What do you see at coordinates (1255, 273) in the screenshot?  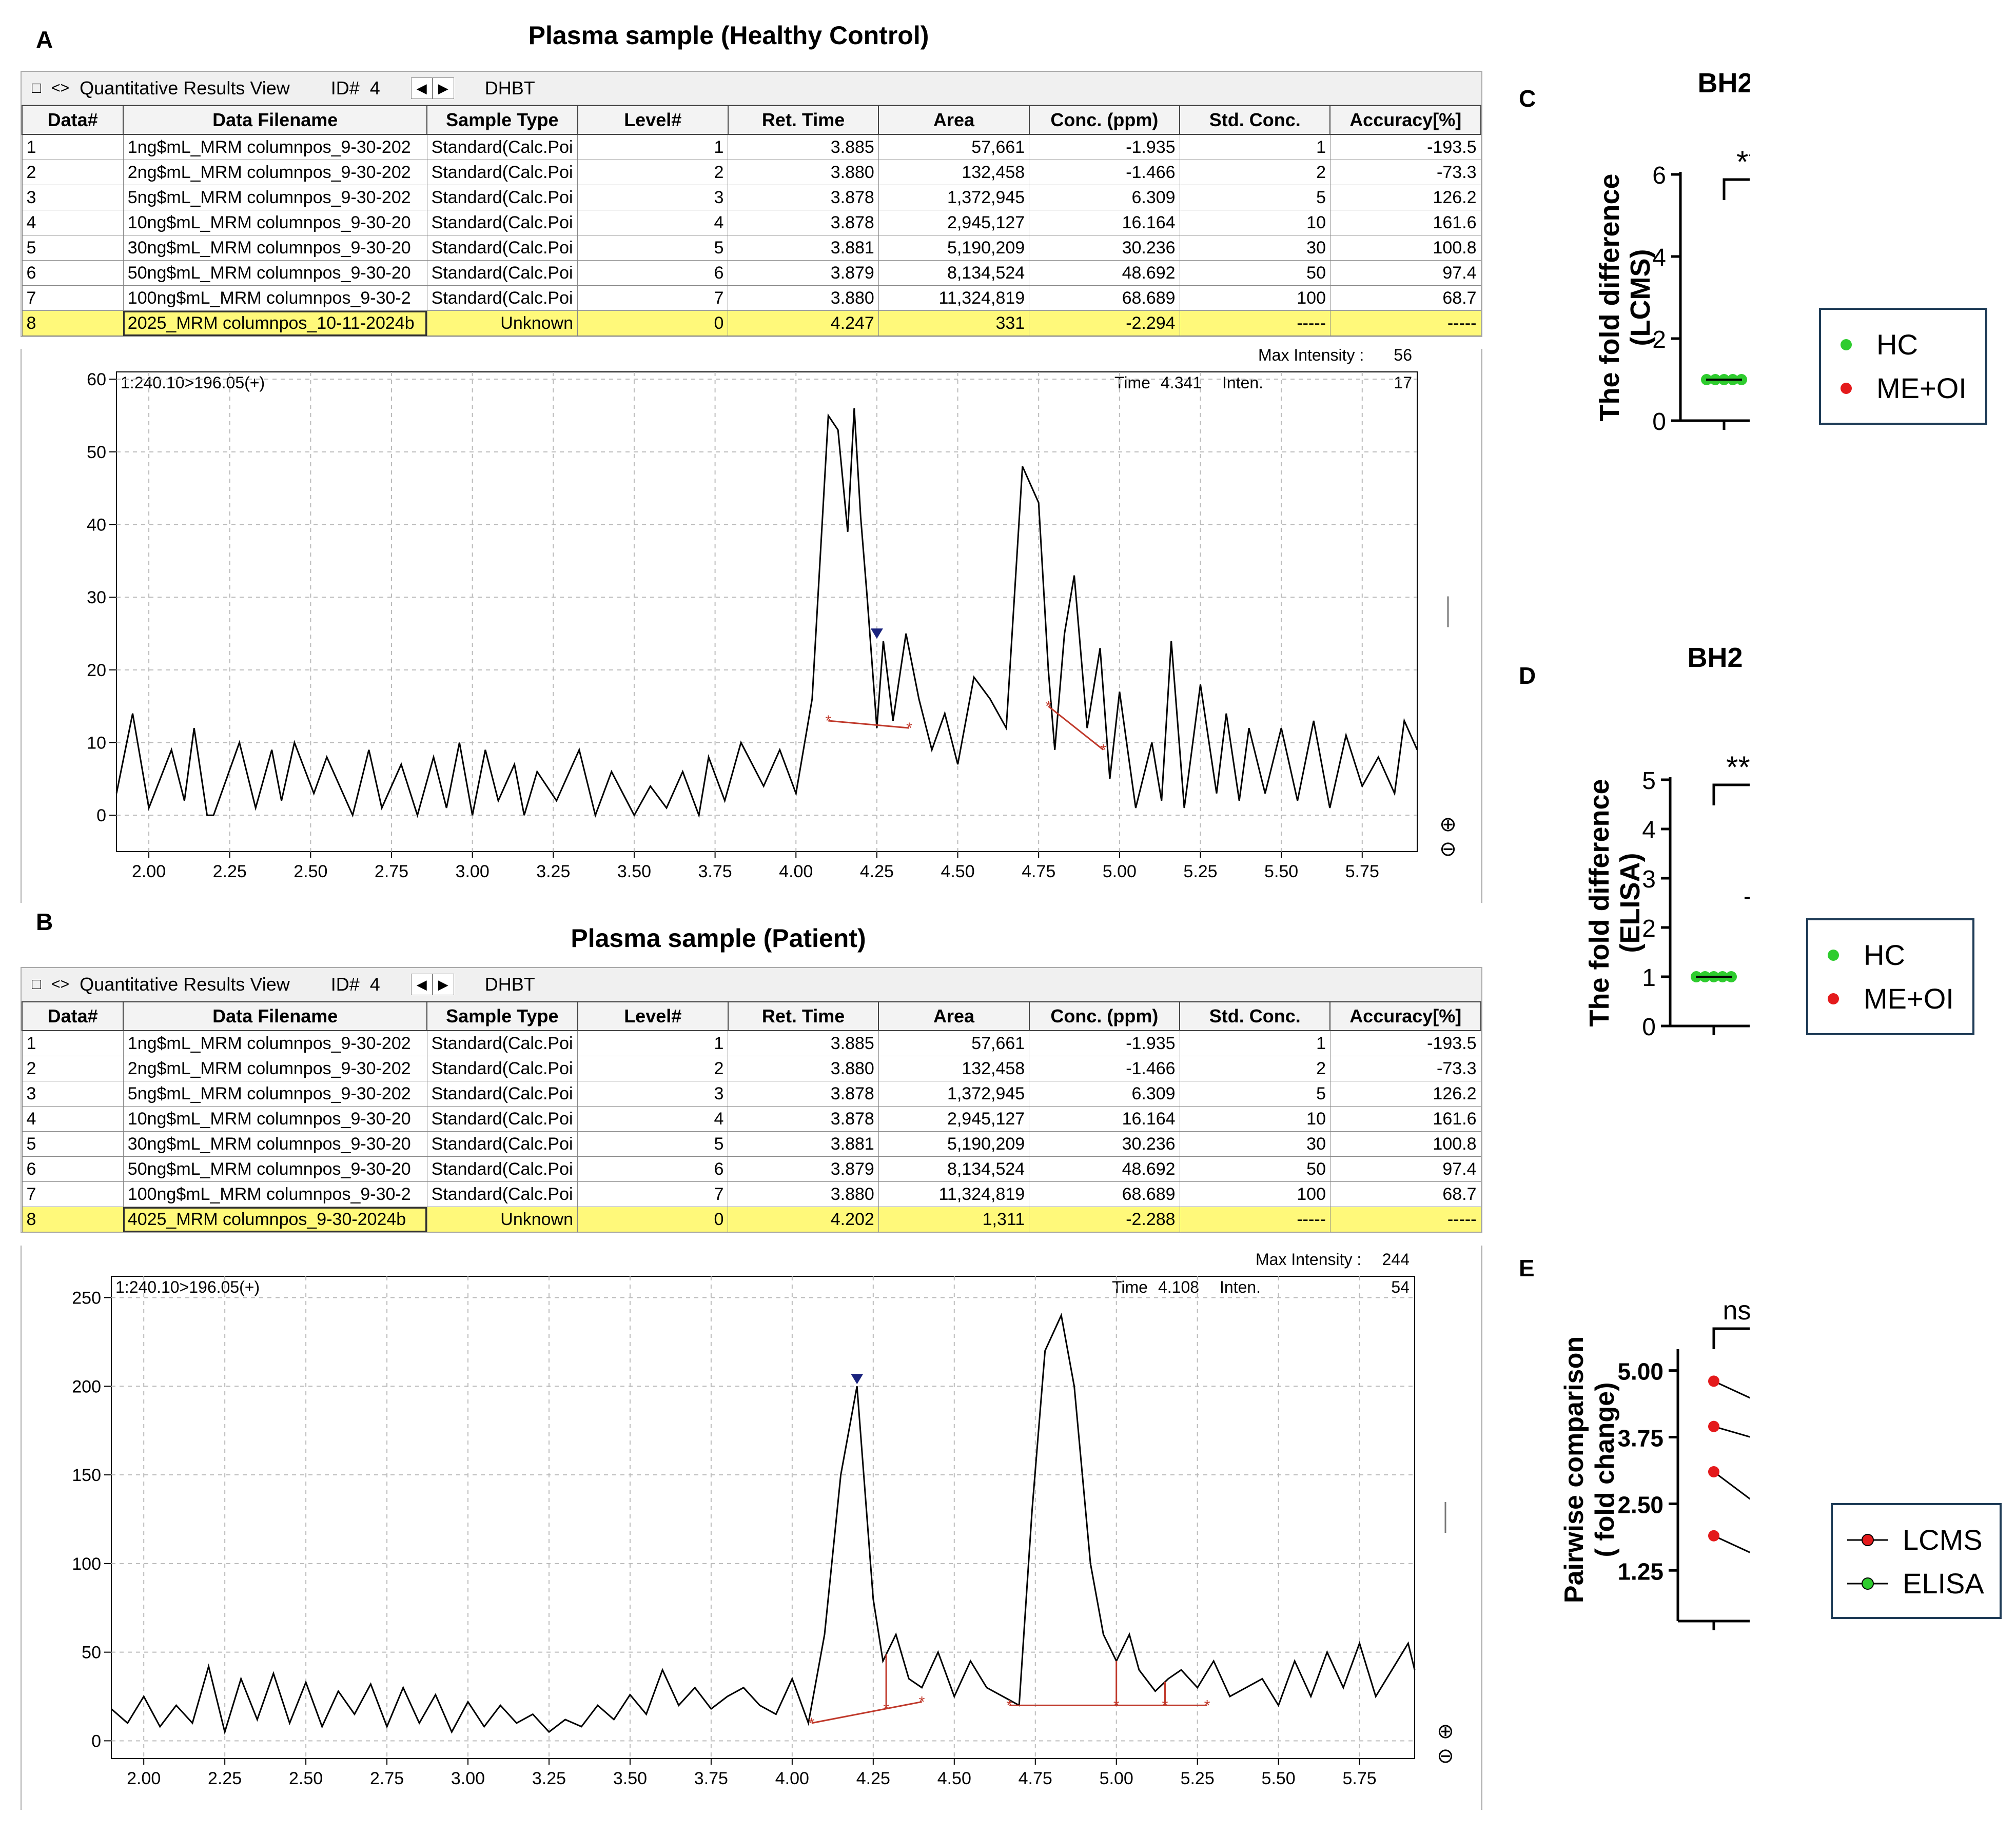 I see `table-cell: 50` at bounding box center [1255, 273].